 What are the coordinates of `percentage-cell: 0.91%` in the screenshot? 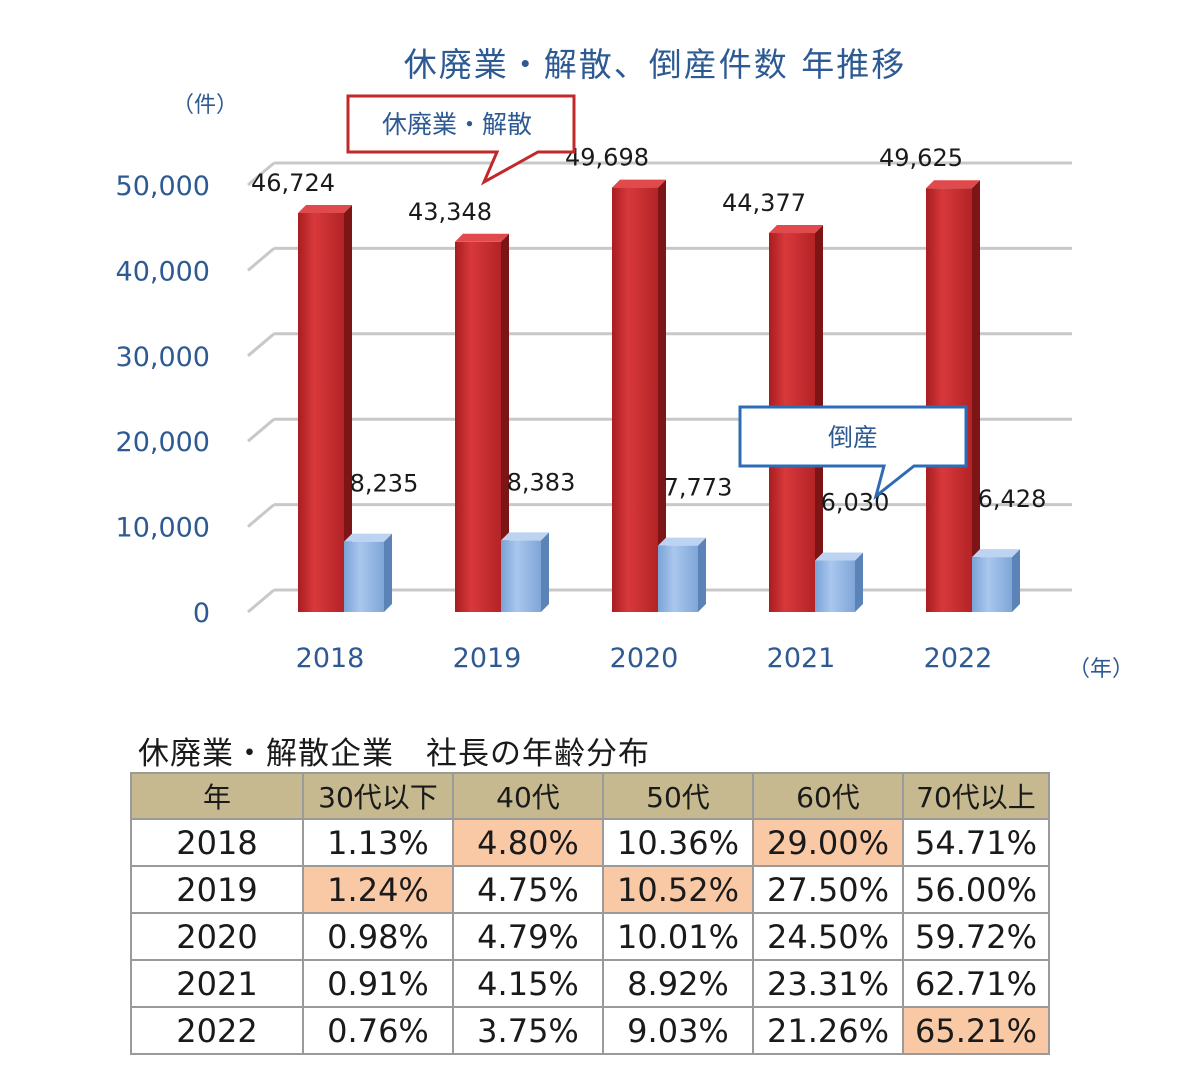 It's located at (378, 983).